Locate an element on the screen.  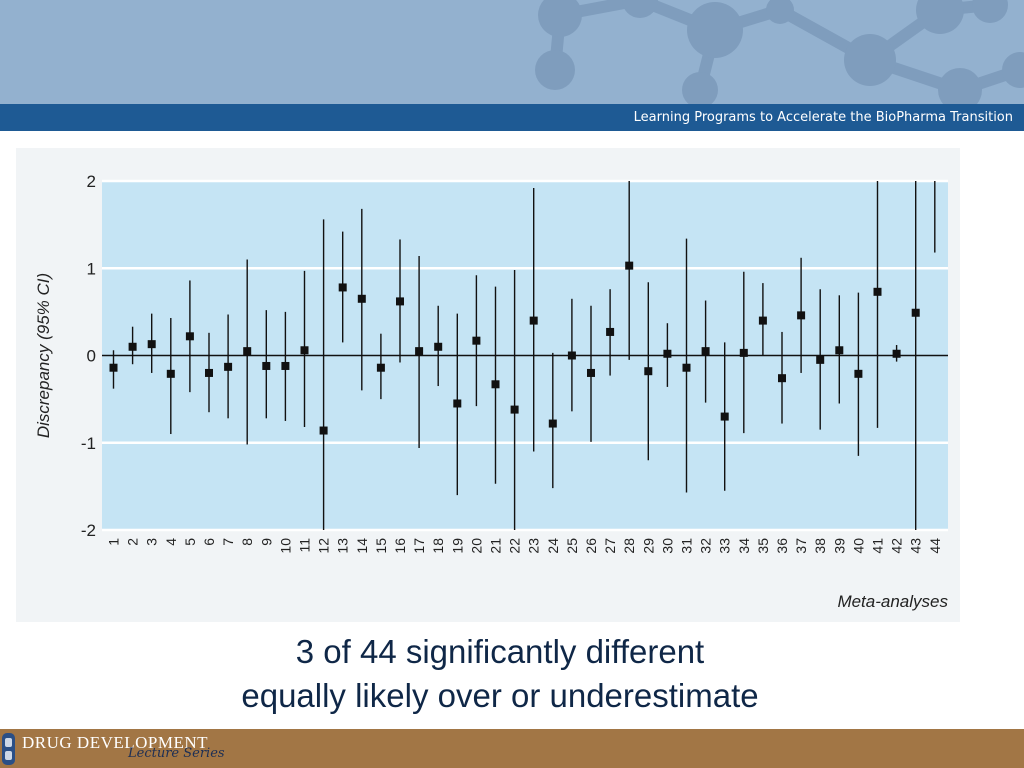
x-tick-label: 40 is located at coordinates (858, 546).